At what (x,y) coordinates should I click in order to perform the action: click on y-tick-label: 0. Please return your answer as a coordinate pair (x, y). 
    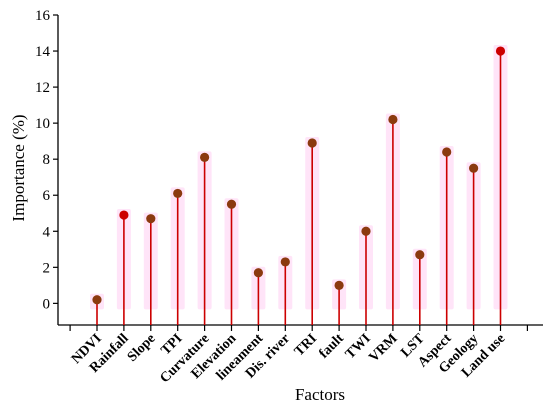
    Looking at the image, I should click on (47, 304).